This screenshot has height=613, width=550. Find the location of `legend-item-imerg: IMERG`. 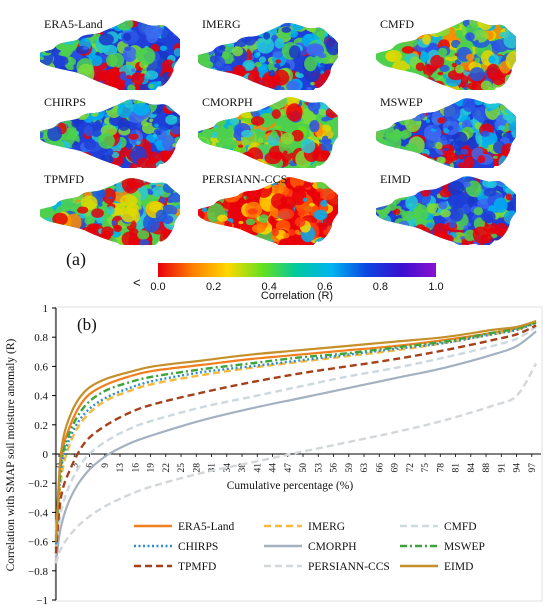

legend-item-imerg: IMERG is located at coordinates (304, 527).